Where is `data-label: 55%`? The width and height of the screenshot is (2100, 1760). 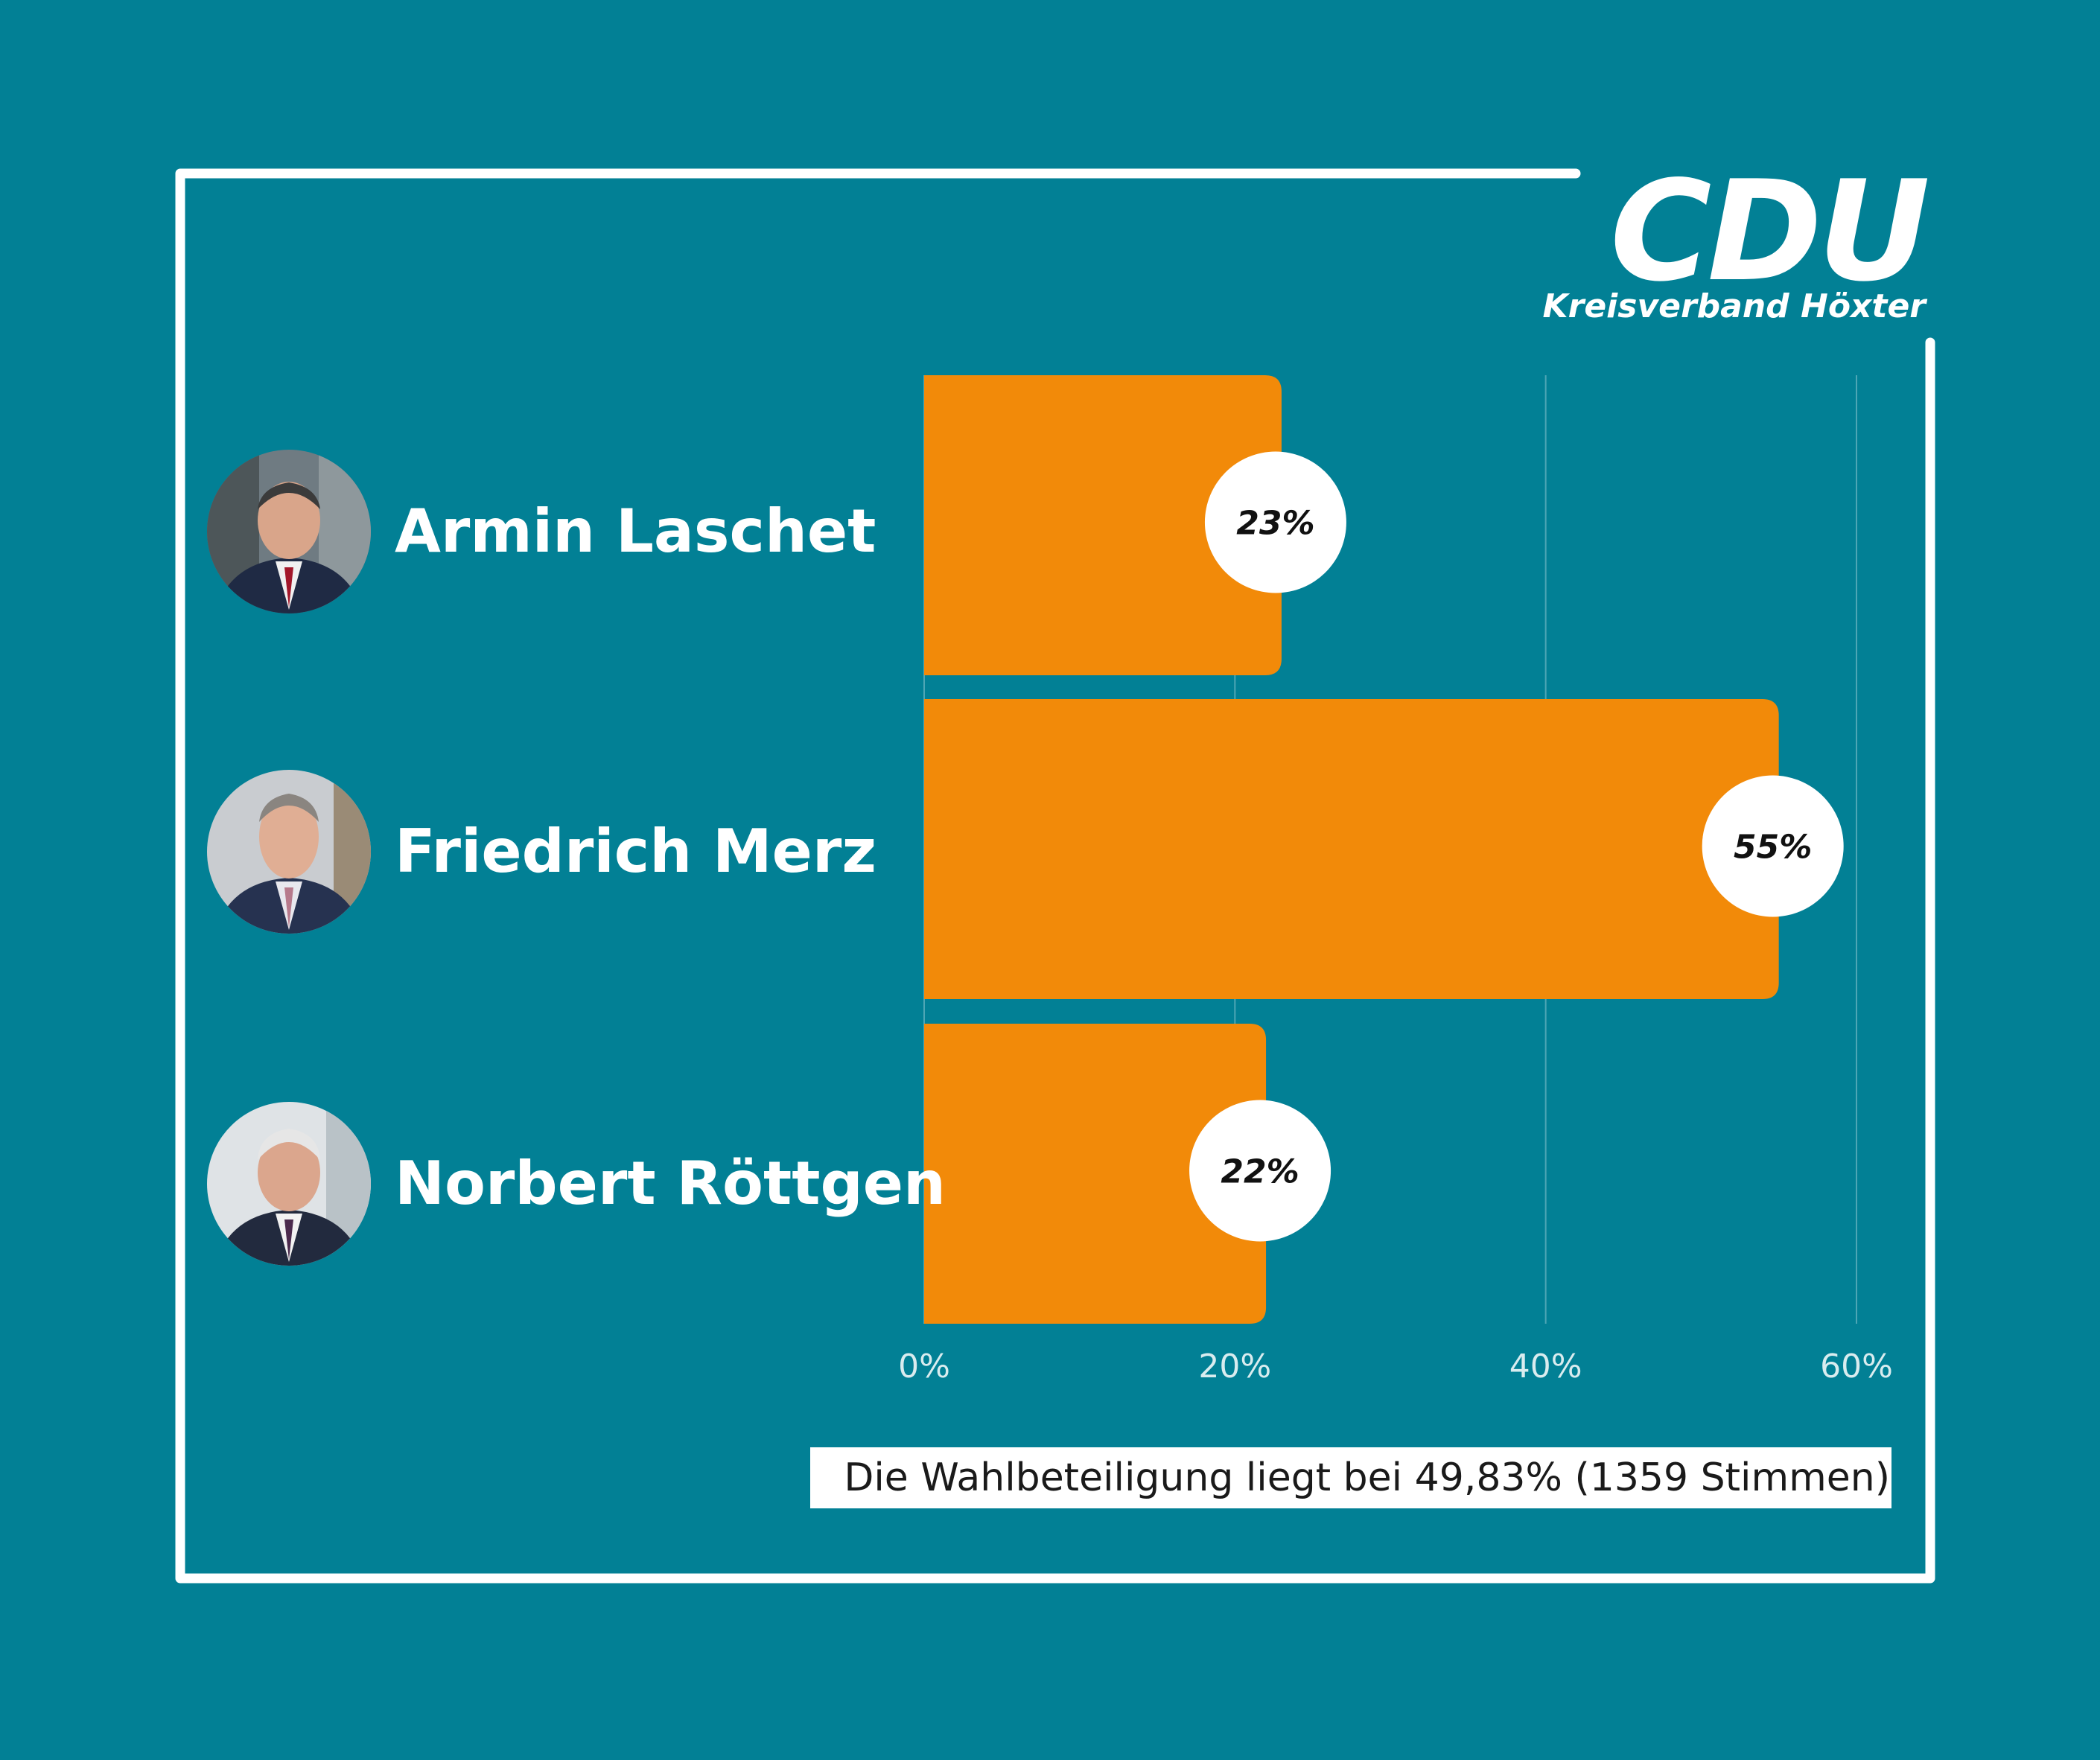 data-label: 55% is located at coordinates (1773, 848).